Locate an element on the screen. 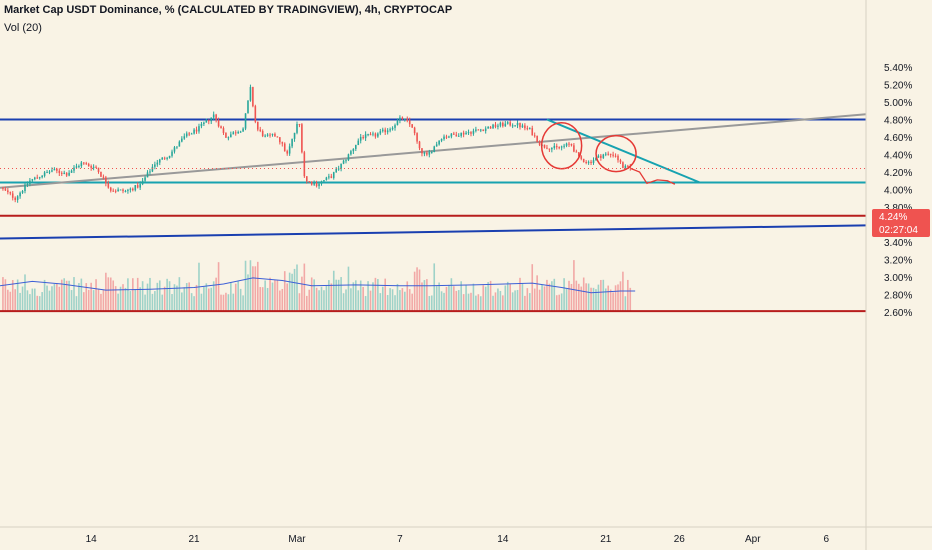  volume-indicator-label: Vol (20) is located at coordinates (23, 28).